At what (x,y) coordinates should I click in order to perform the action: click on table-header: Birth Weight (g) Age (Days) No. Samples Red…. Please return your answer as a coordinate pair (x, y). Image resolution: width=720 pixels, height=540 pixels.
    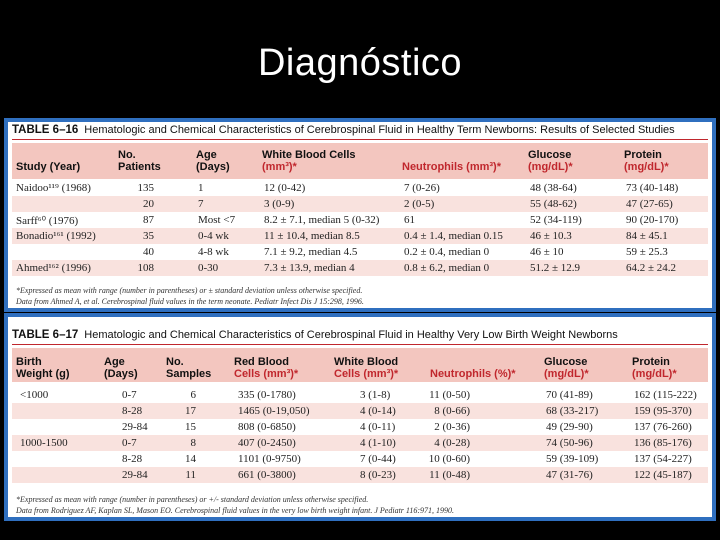
    Looking at the image, I should click on (360, 365).